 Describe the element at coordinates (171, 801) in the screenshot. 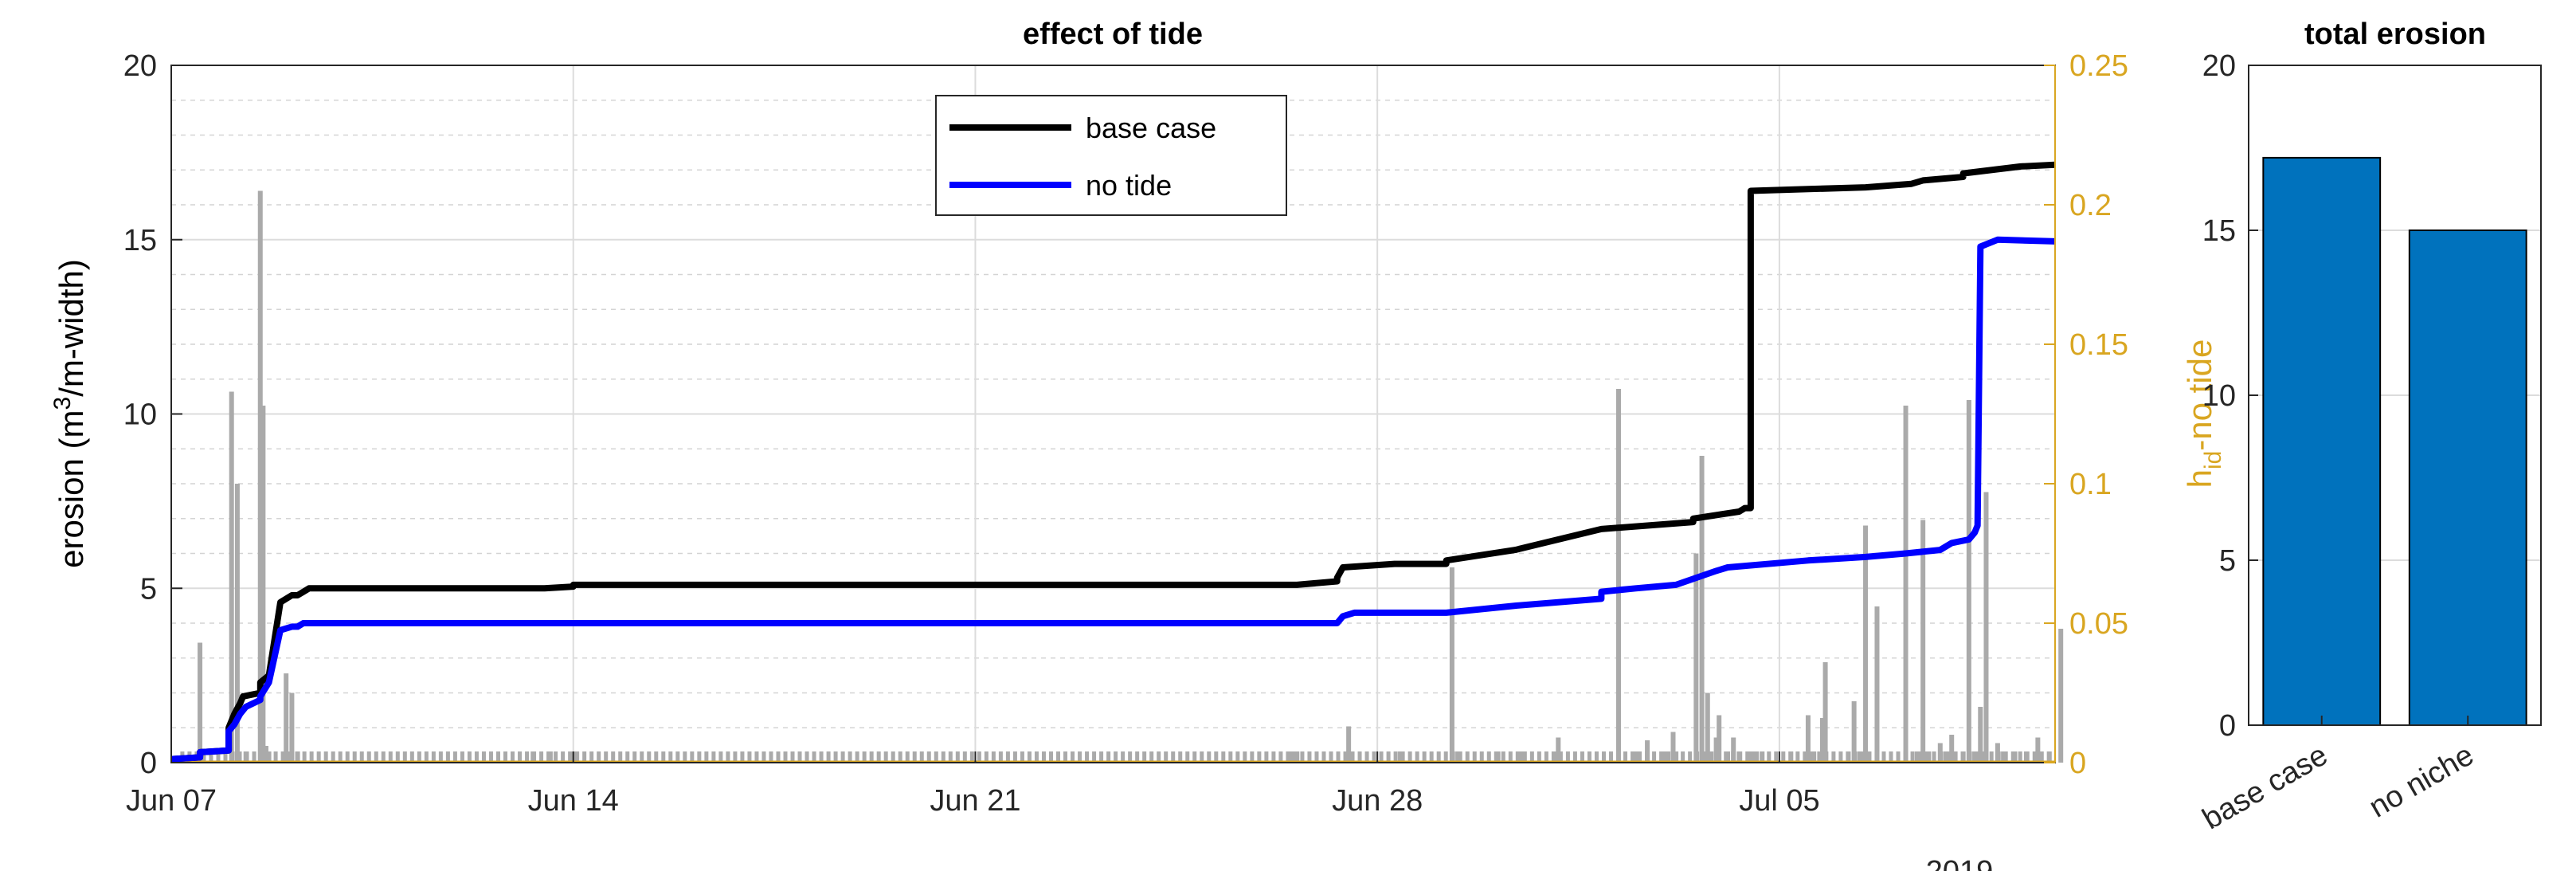

I see `main-x-tick-label: Jun 07` at that location.